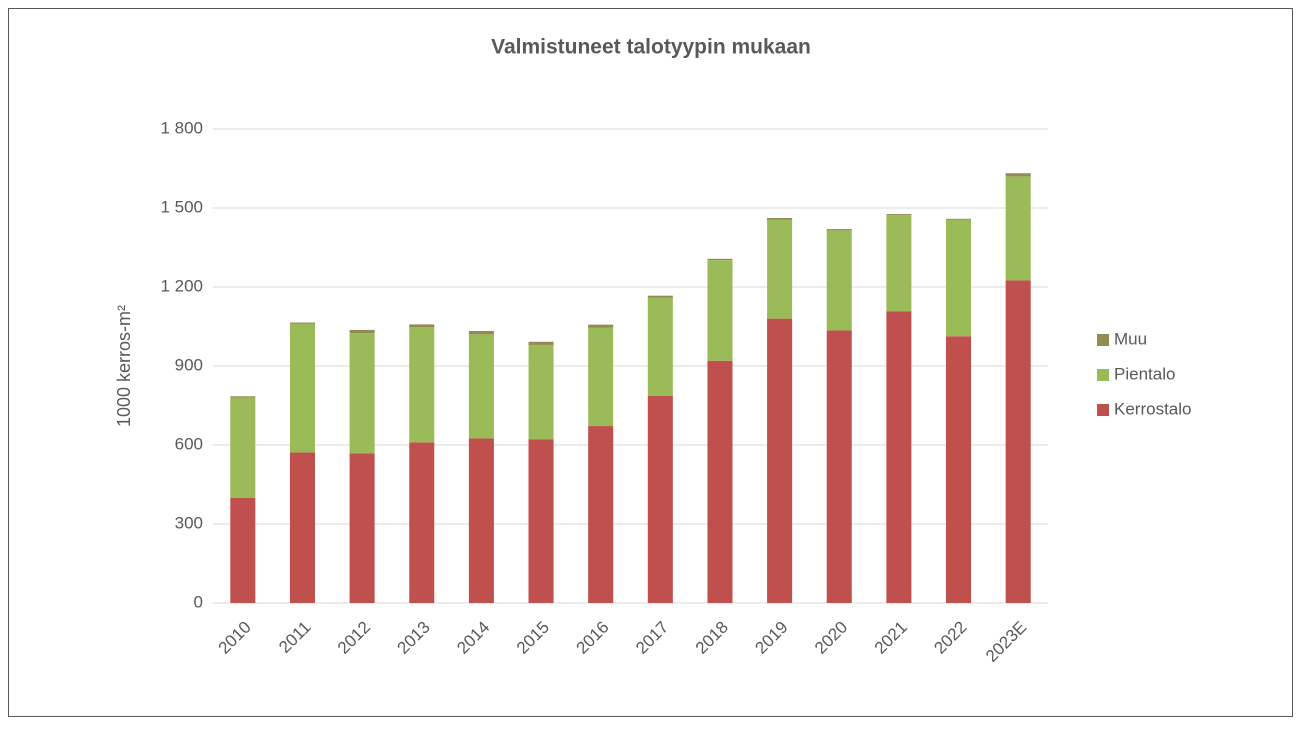 This screenshot has width=1301, height=730. Describe the element at coordinates (189, 443) in the screenshot. I see `y-tick-label: 600` at that location.